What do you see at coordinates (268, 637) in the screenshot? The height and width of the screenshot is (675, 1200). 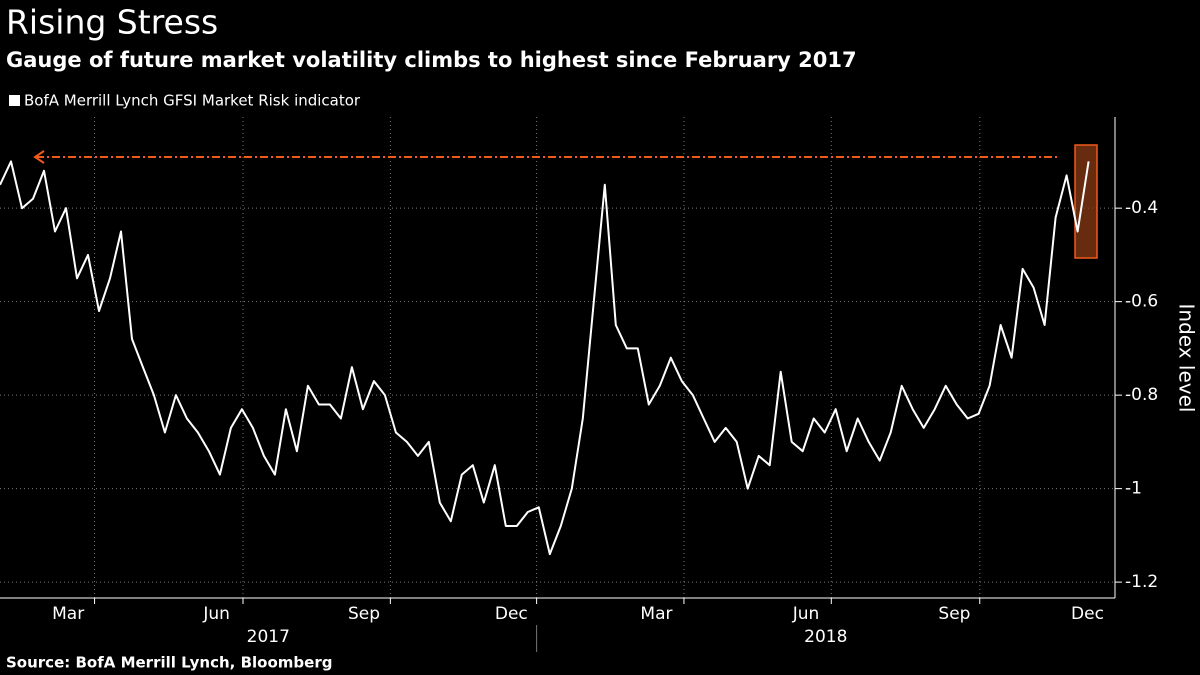 I see `year-label: 2017` at bounding box center [268, 637].